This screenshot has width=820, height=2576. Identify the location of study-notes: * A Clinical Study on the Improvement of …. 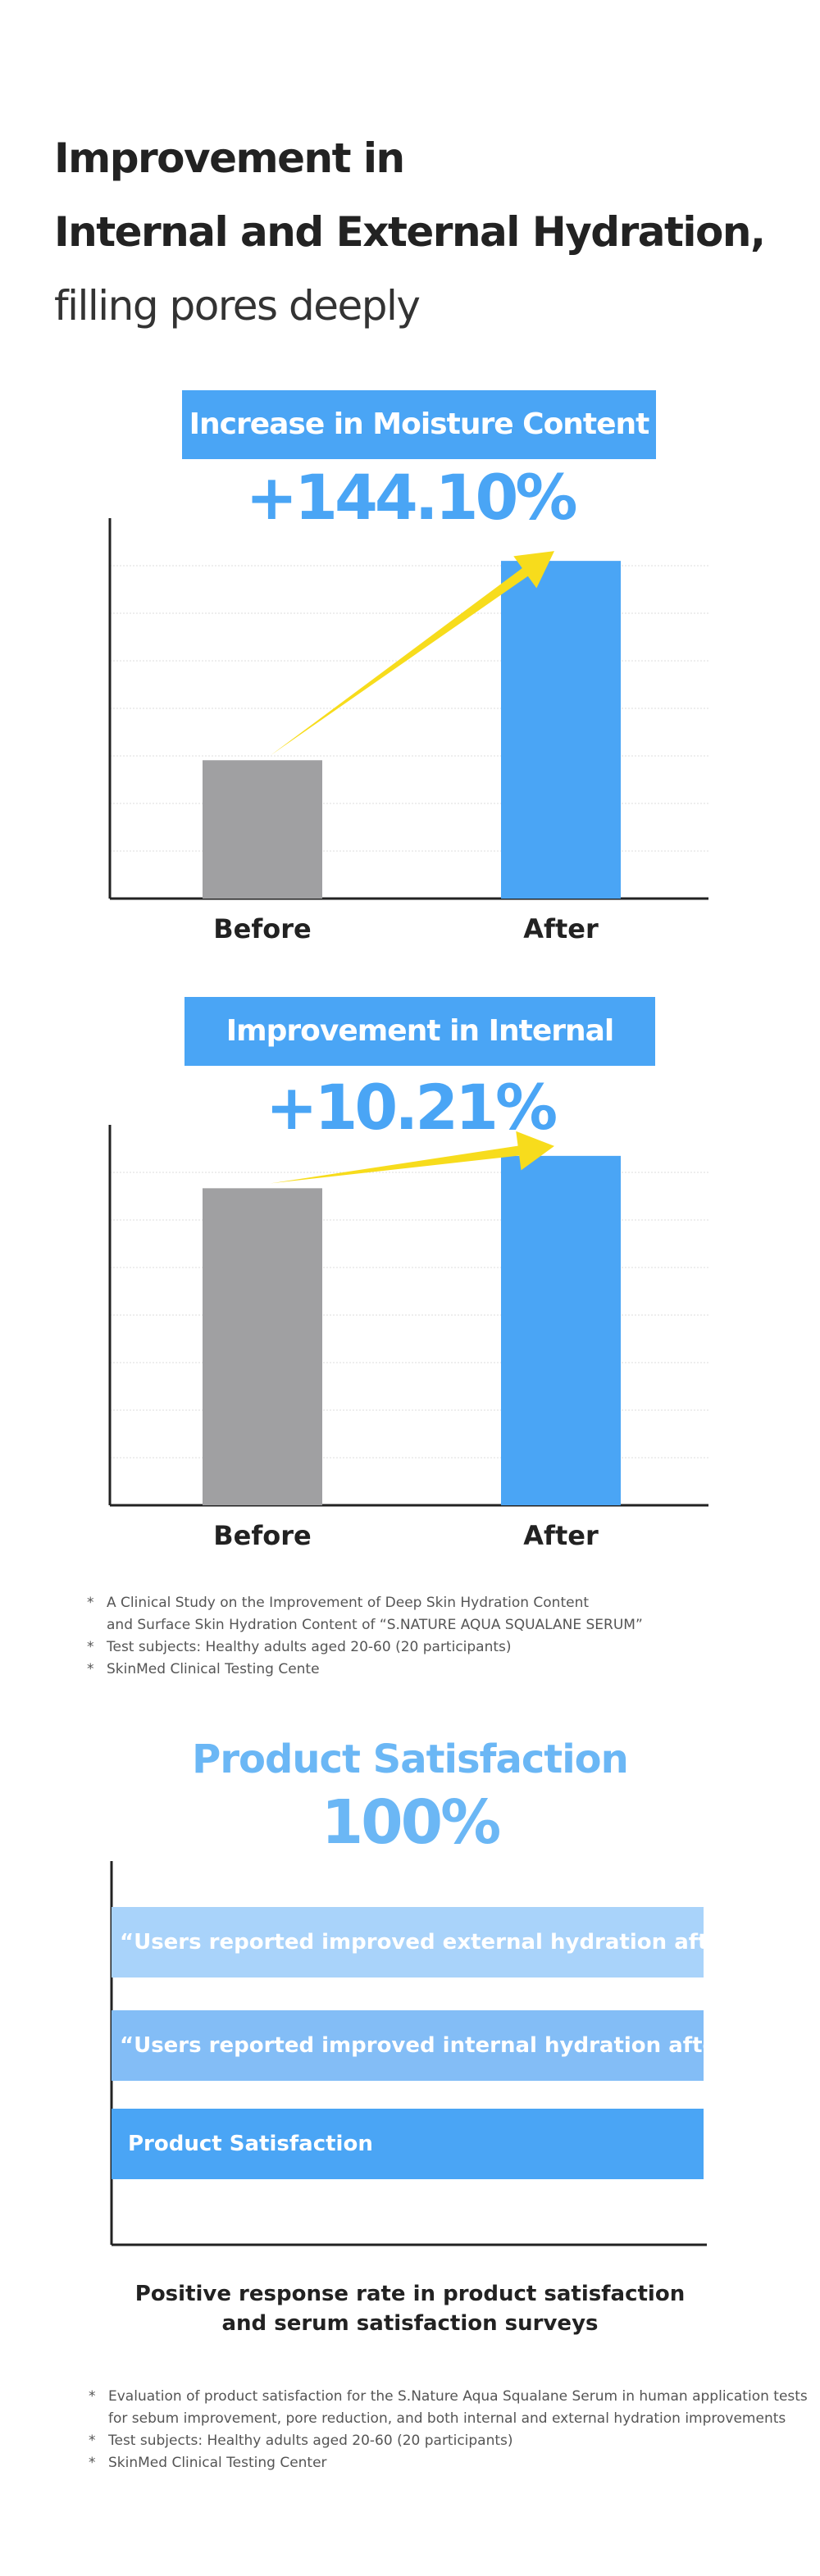
(365, 1636).